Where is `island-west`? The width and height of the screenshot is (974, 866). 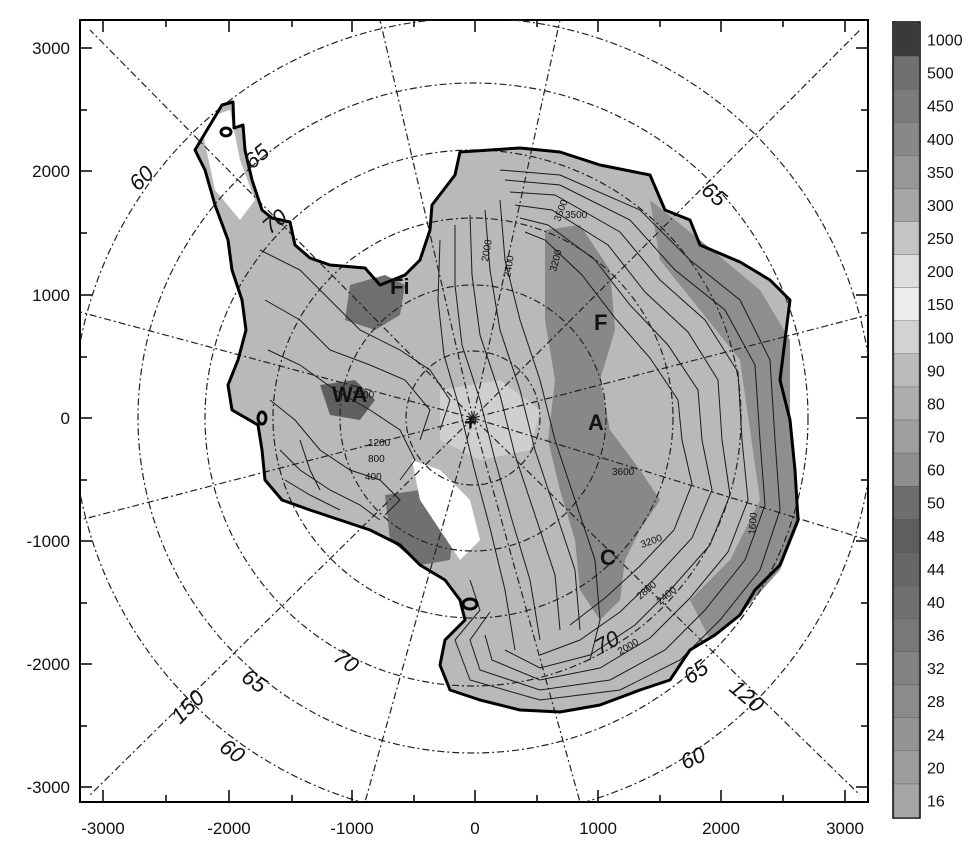
island-west is located at coordinates (262, 418).